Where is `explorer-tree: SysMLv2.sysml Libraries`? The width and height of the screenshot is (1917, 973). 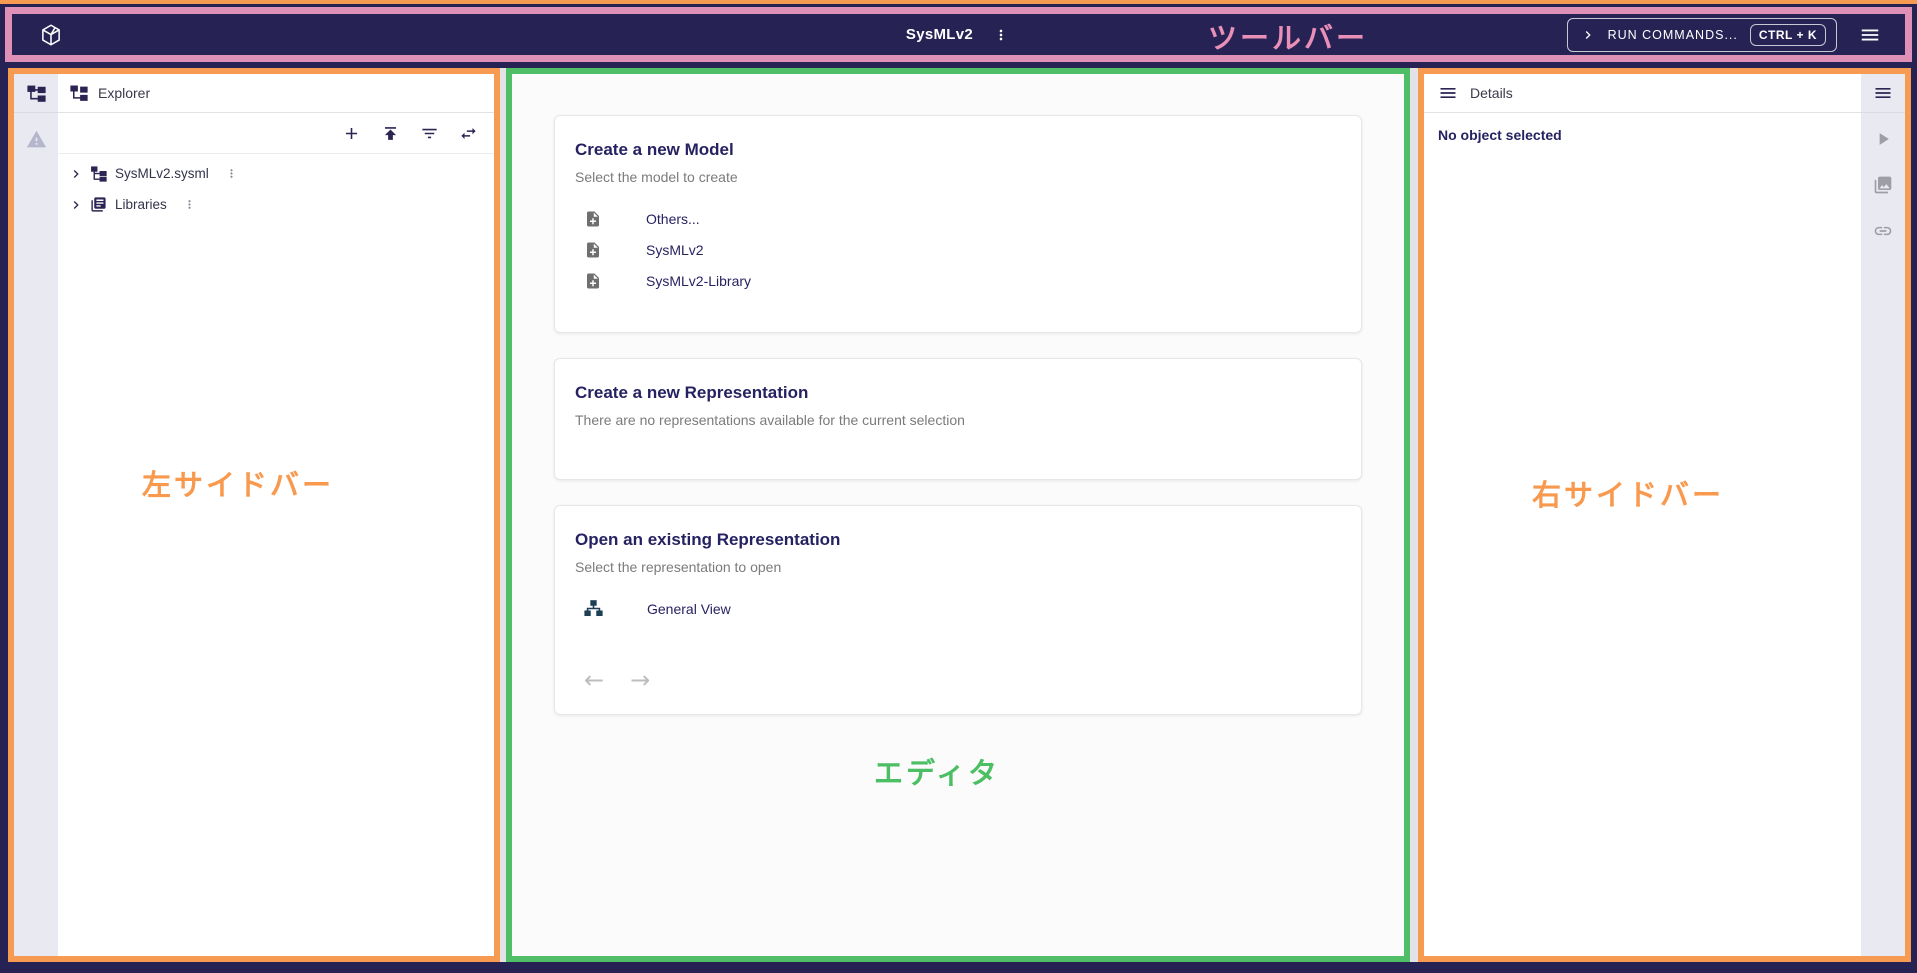 explorer-tree: SysMLv2.sysml Libraries is located at coordinates (276, 187).